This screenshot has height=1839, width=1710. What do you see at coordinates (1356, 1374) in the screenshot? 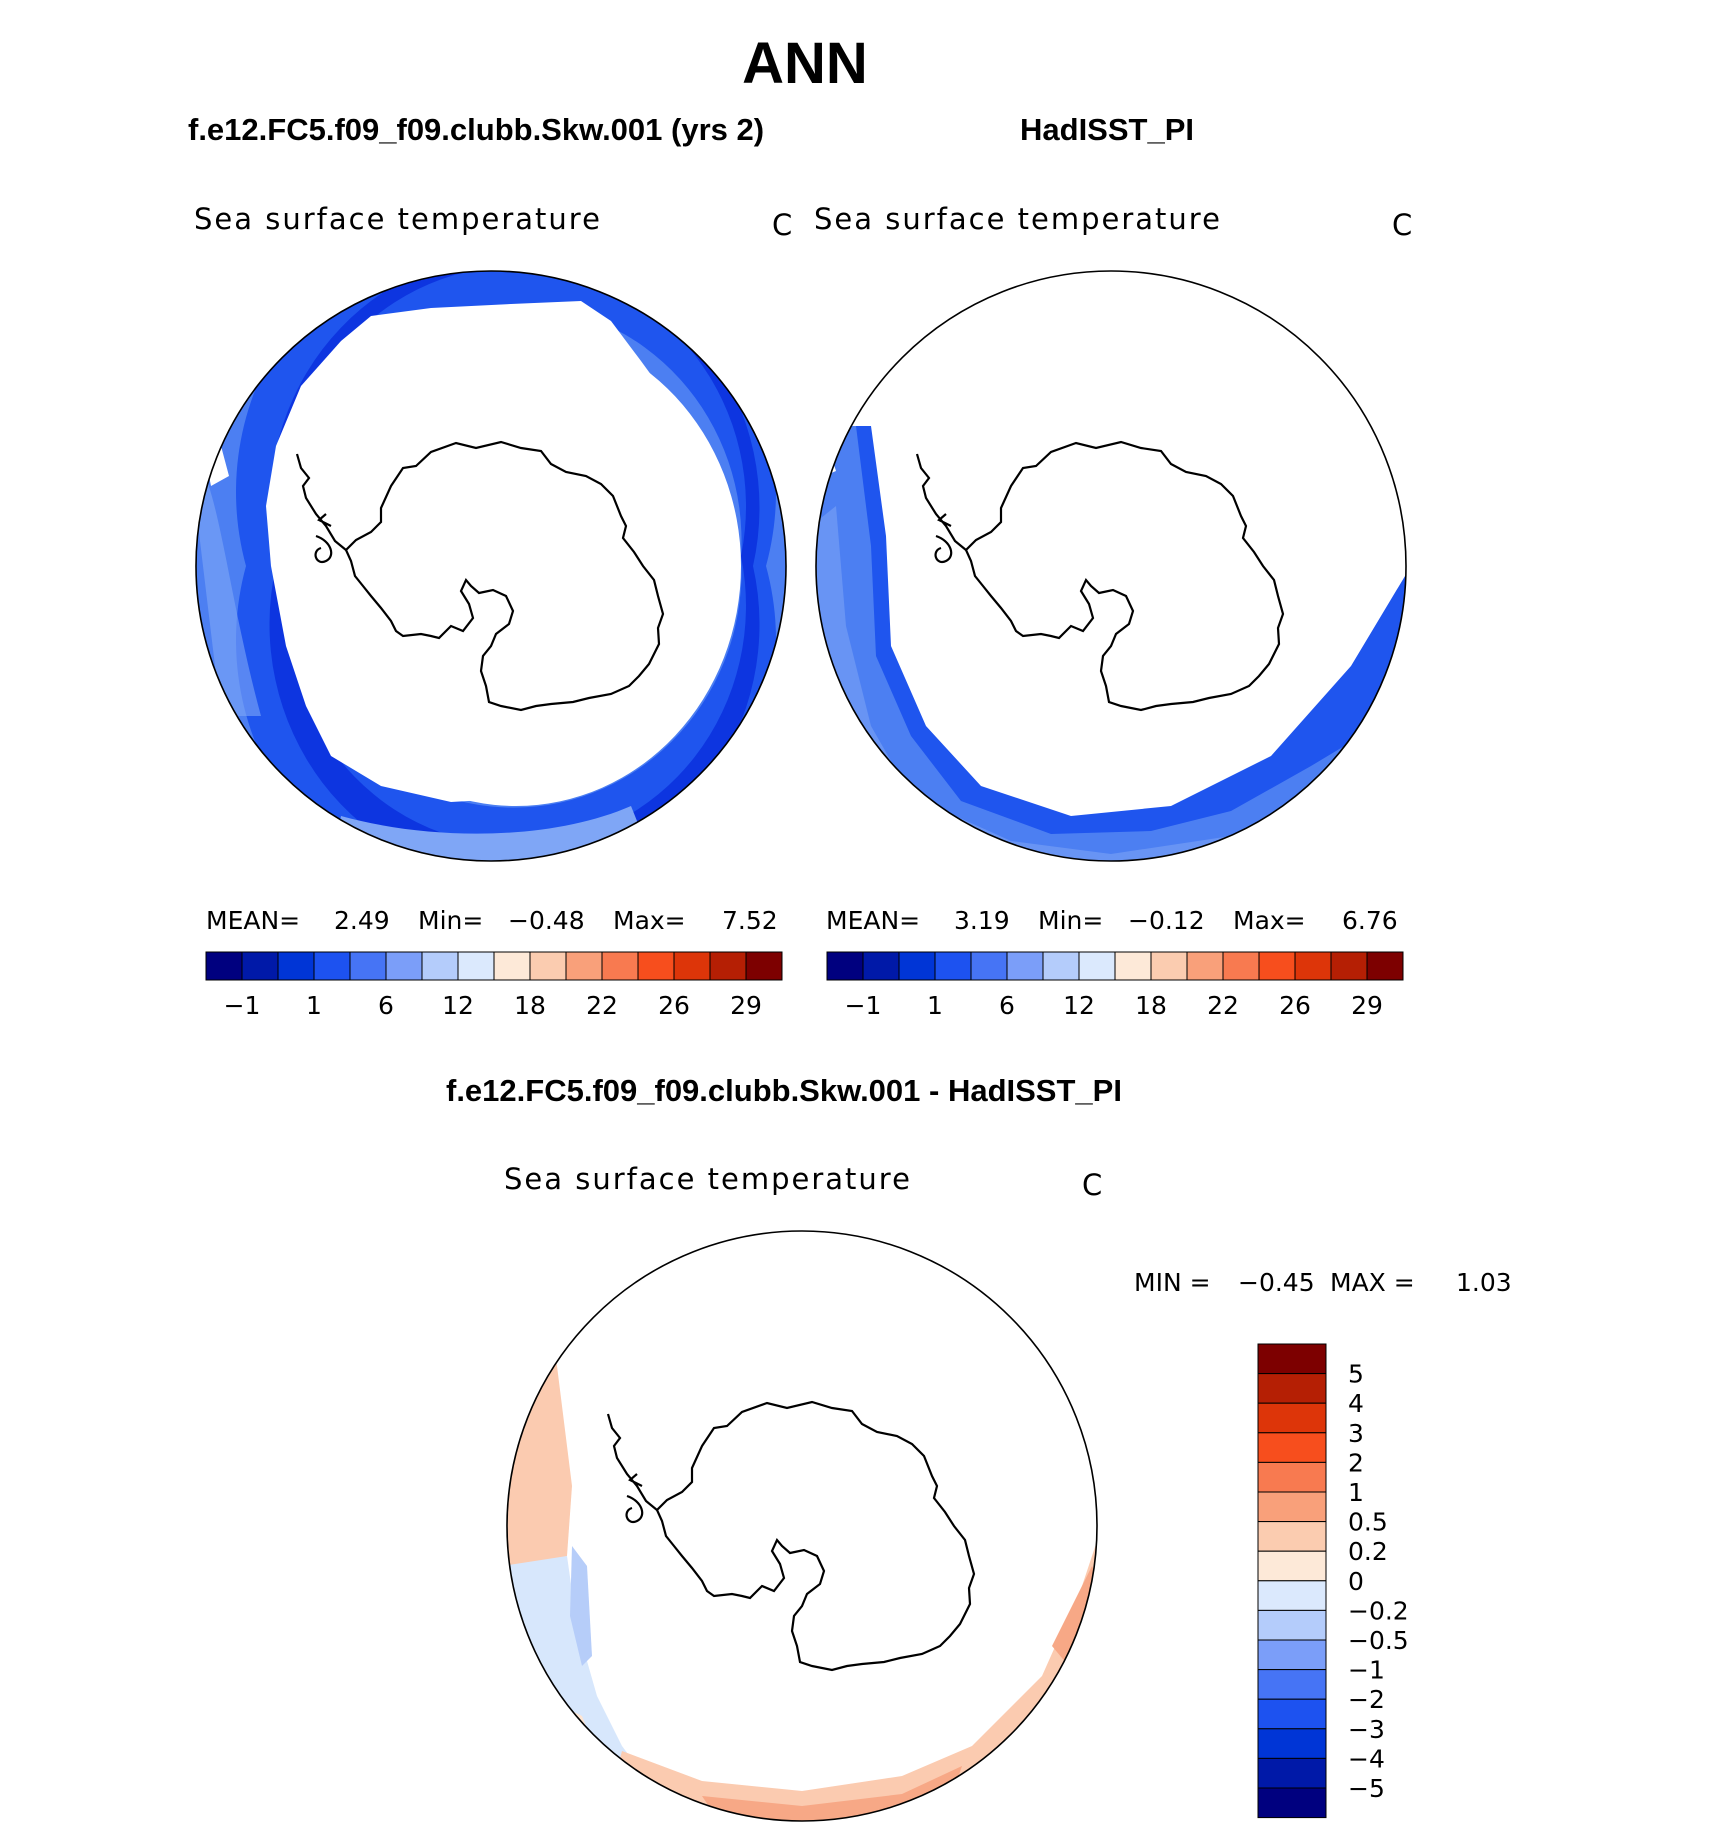
I see `diff-colorbar-tick-label: 5` at bounding box center [1356, 1374].